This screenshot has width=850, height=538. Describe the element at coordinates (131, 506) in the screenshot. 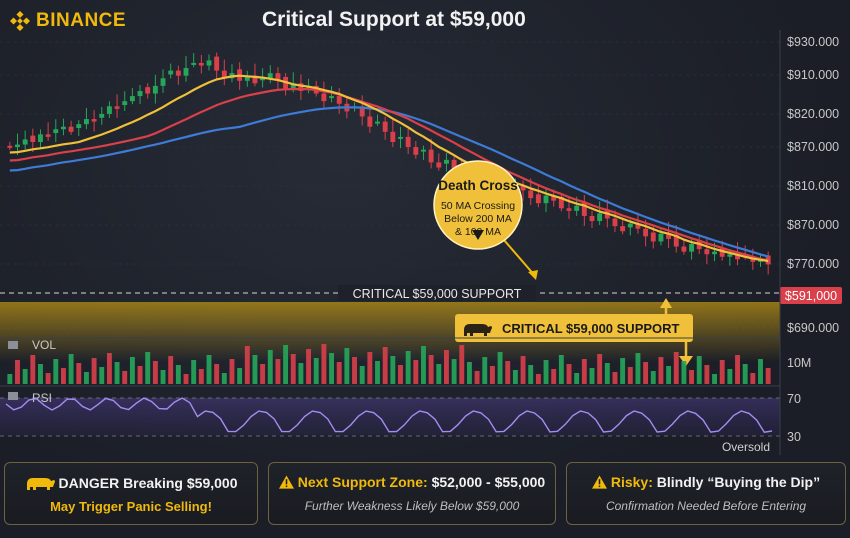

I see `danger-panel-subtitle-row: May Trigger Panic Selling!` at that location.